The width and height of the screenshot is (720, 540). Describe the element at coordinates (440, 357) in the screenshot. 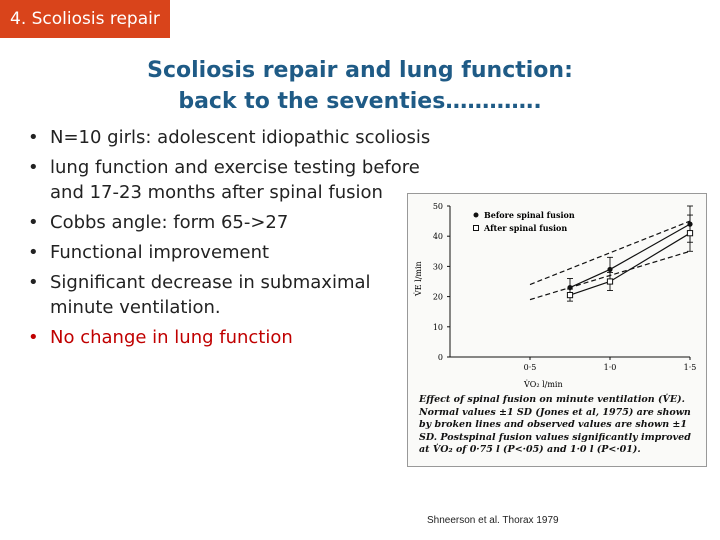

I see `y-tick-label: 0` at that location.